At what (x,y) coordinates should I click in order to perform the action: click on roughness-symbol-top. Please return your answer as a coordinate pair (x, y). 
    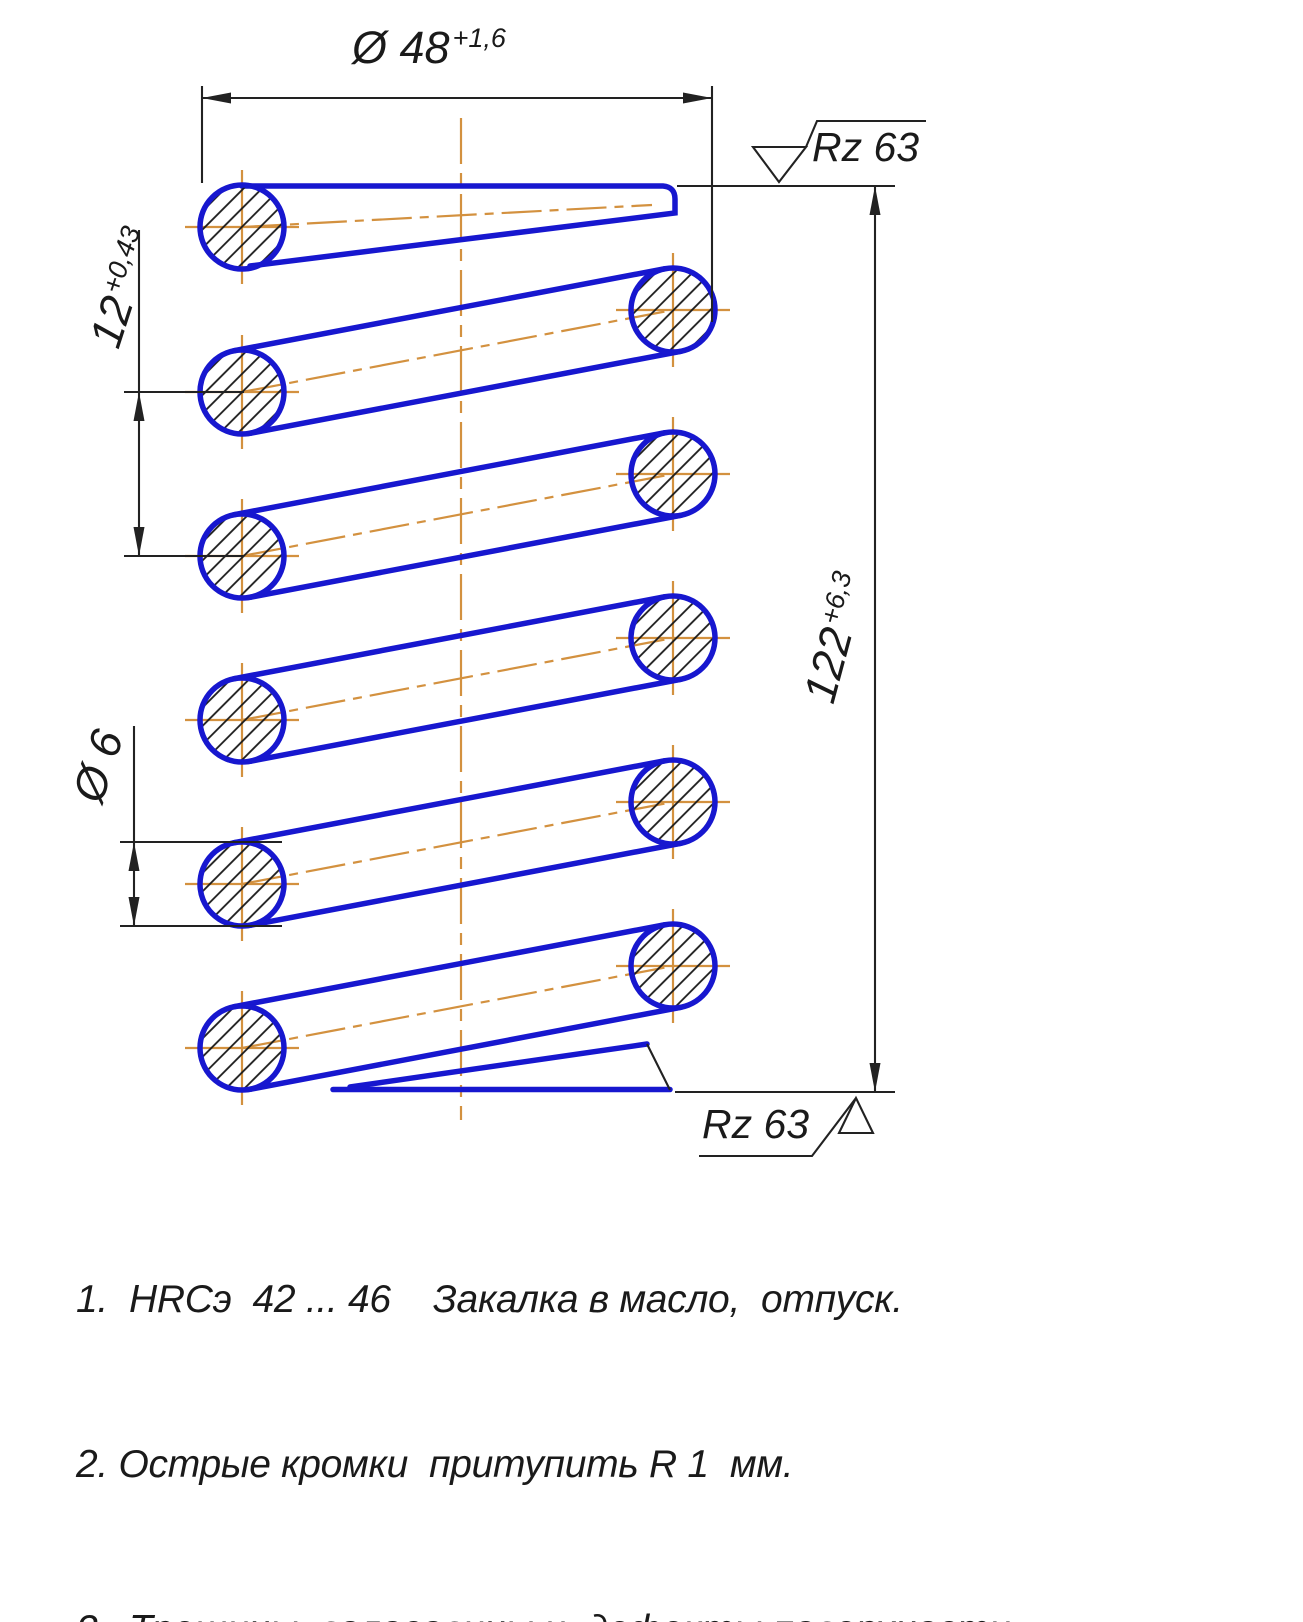
    Looking at the image, I should click on (838, 151).